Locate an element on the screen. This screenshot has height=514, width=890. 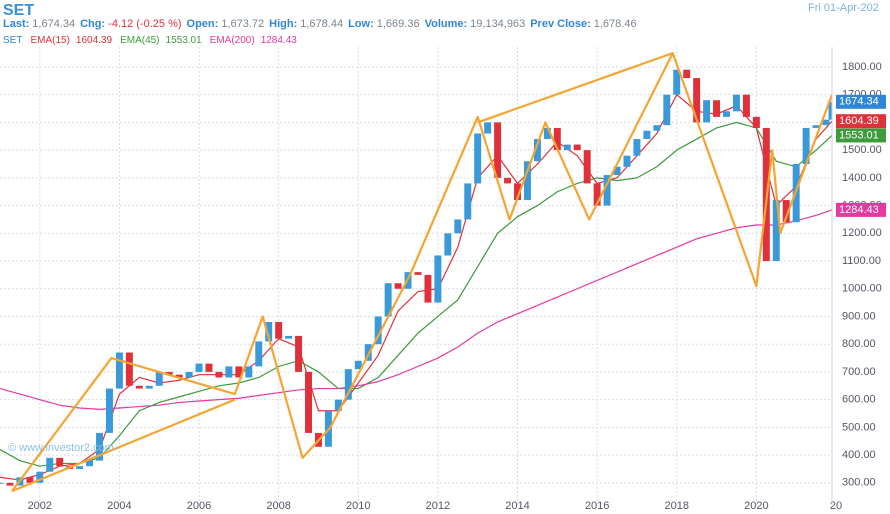
stat-value: 1,678.44 is located at coordinates (321, 24).